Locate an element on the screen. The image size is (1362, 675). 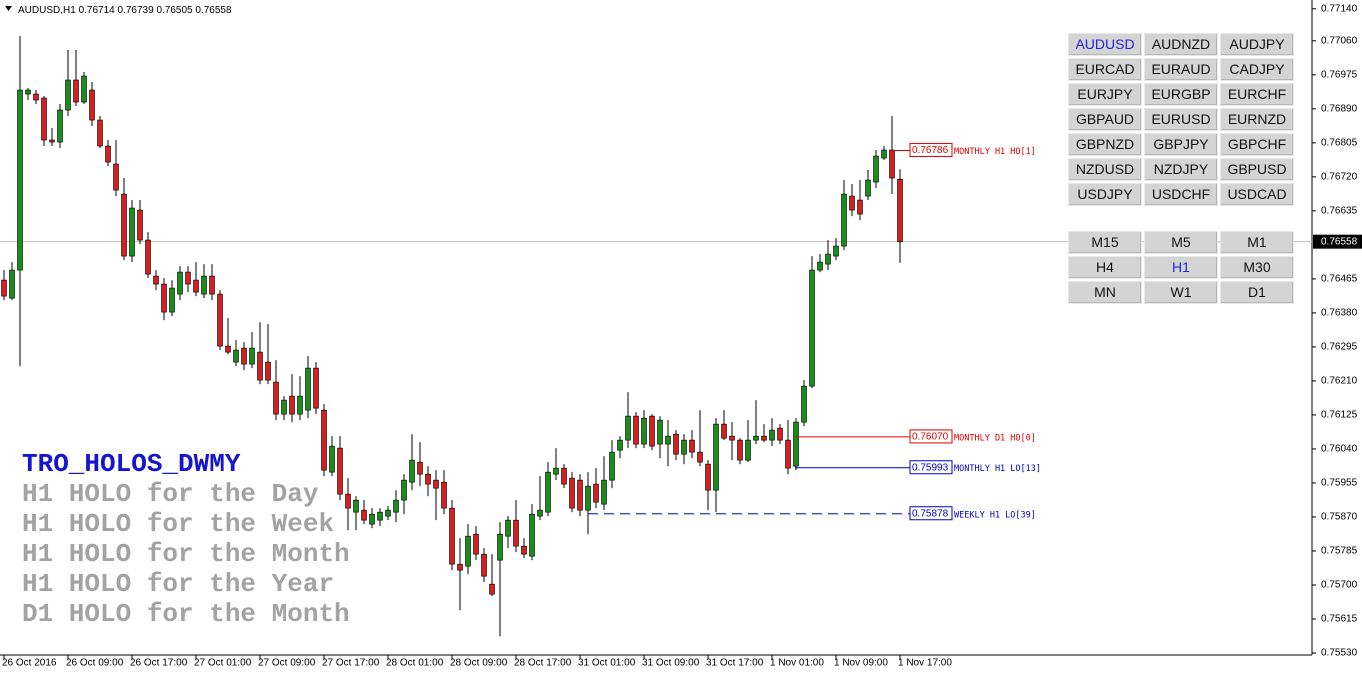
symbol-button: AUDUSD is located at coordinates (1105, 44).